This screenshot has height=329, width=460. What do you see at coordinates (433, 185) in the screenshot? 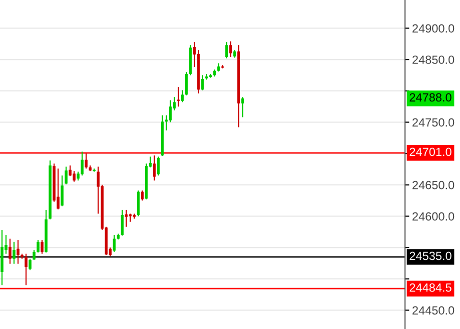
I see `y-tick-label: 24650.0` at bounding box center [433, 185].